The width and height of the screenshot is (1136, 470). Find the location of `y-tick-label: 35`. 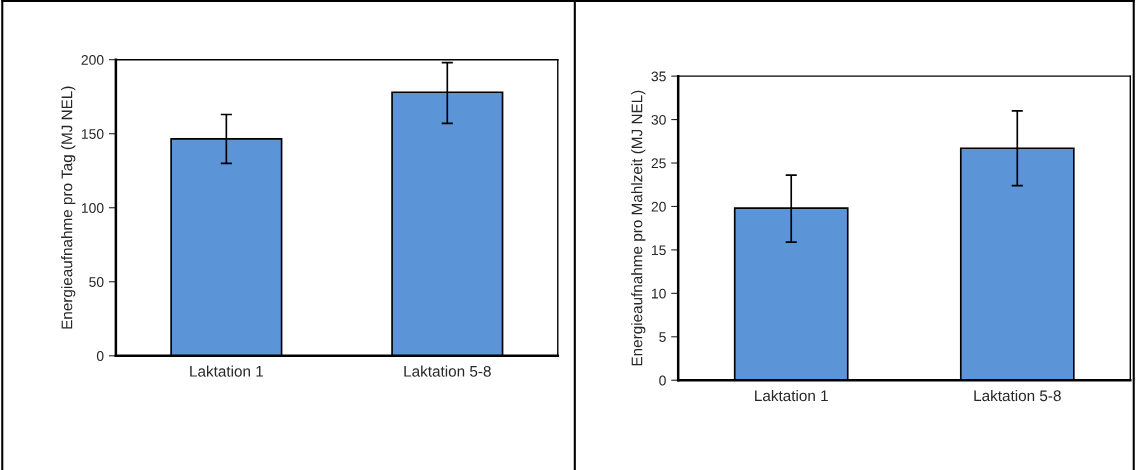

y-tick-label: 35 is located at coordinates (658, 76).